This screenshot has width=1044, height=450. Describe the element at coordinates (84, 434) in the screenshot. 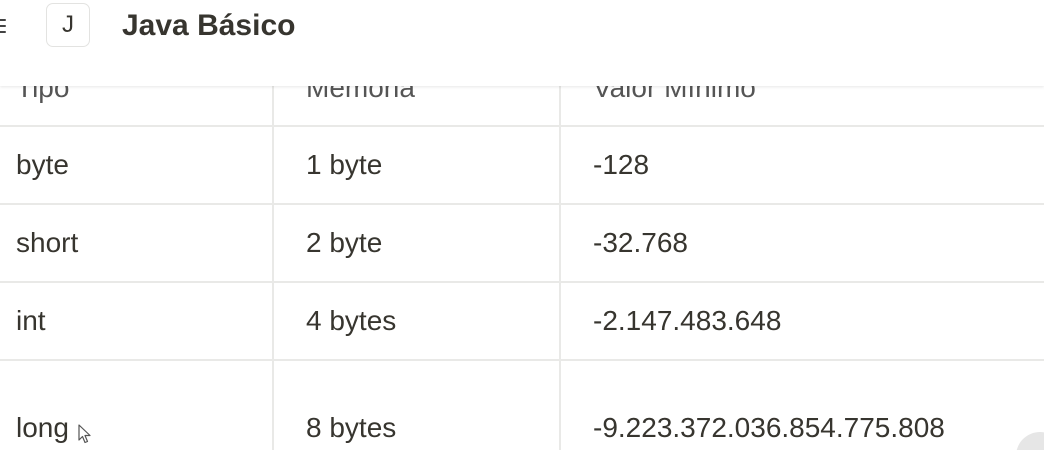

I see `mouse-cursor-icon` at that location.